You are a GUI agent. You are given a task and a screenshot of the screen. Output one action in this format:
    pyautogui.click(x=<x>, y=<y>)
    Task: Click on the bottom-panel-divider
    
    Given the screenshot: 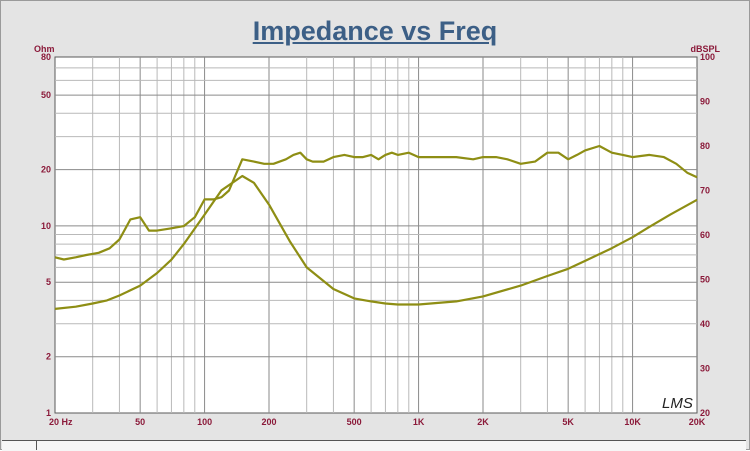 What is the action you would take?
    pyautogui.click(x=36, y=445)
    